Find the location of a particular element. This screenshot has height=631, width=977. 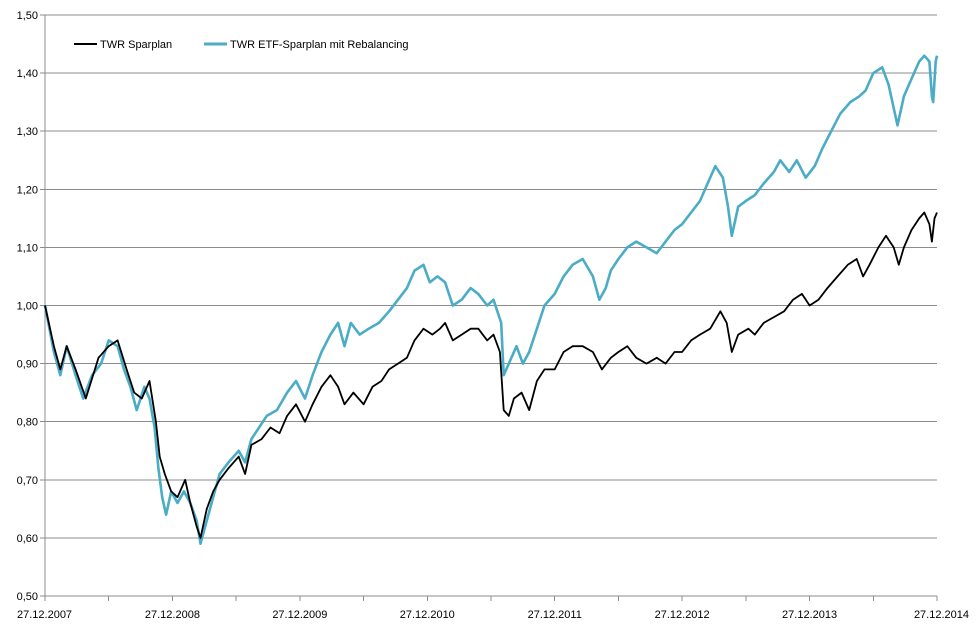

y-tick-label: 0,60 is located at coordinates (27, 539).